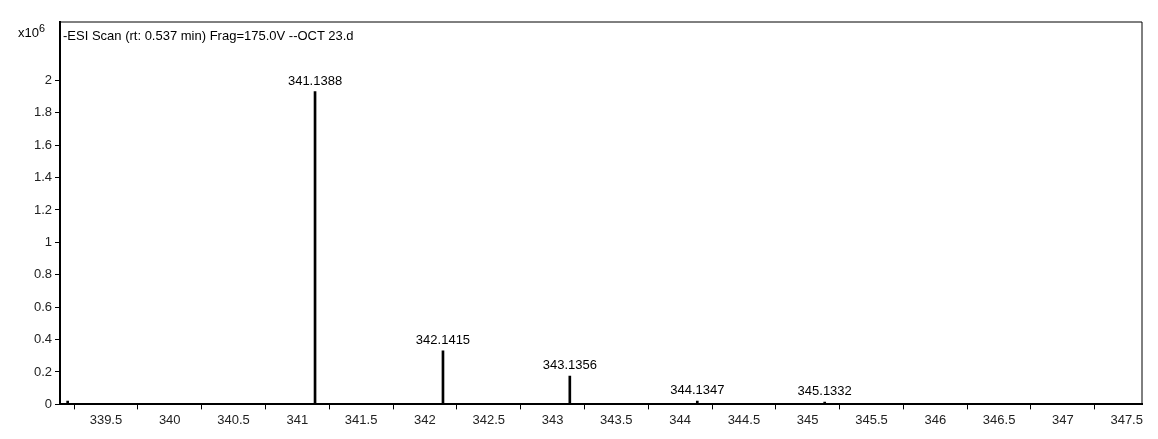 The height and width of the screenshot is (439, 1158). What do you see at coordinates (999, 419) in the screenshot?
I see `x-tick-label: 346.5` at bounding box center [999, 419].